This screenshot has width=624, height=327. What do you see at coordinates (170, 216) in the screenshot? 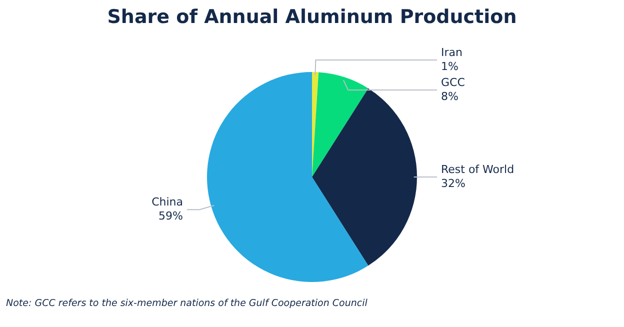
I see `data-label: 59%` at bounding box center [170, 216].